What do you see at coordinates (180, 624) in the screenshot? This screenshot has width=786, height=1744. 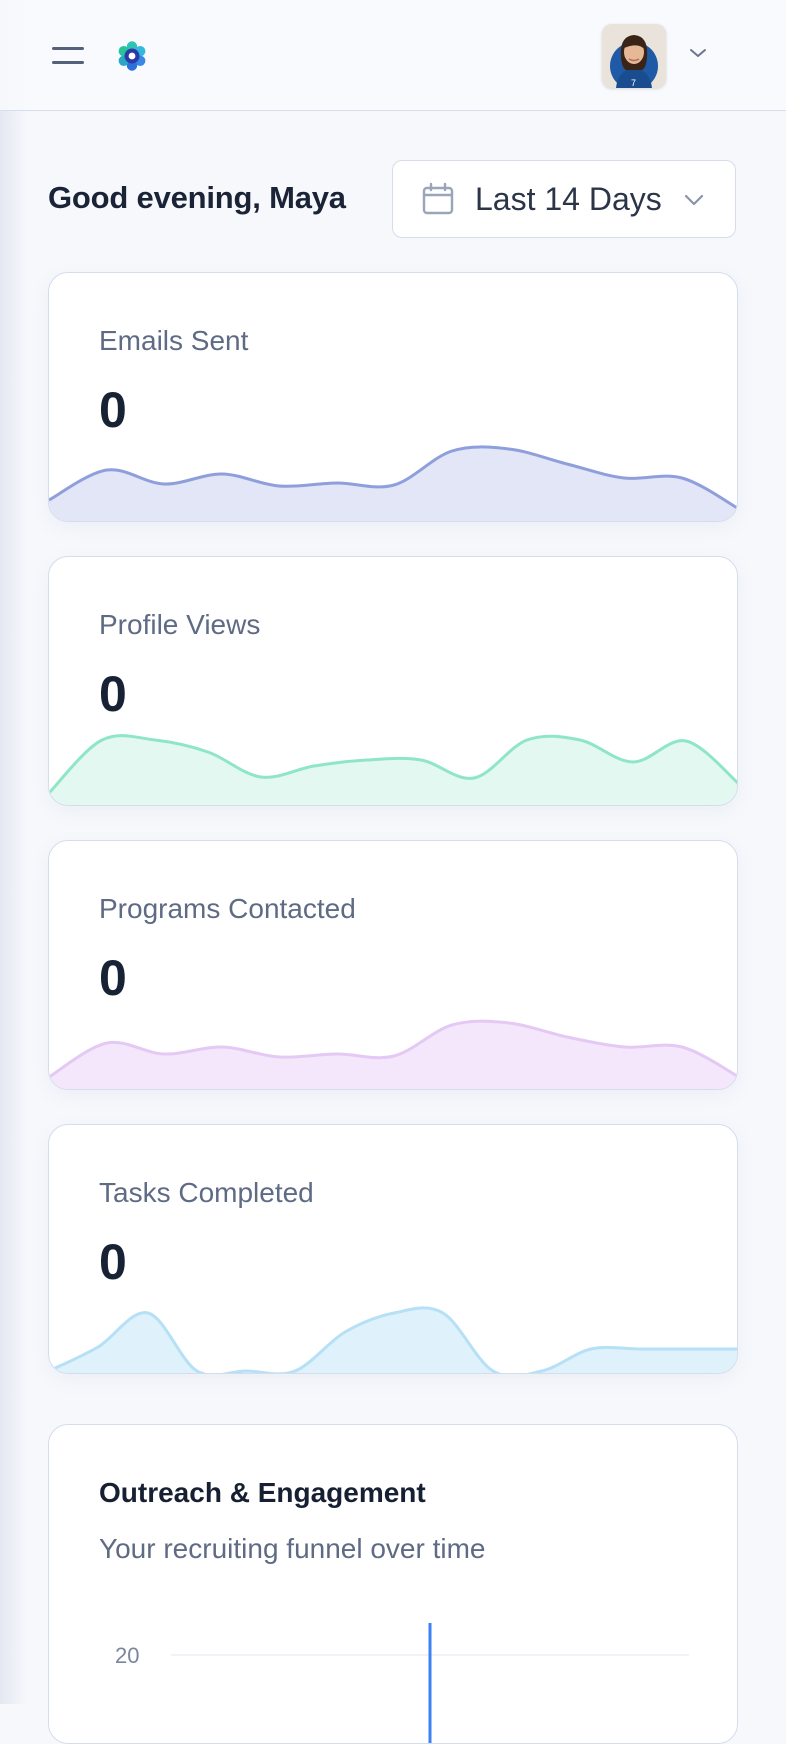 I see `stat-label: Profile Views` at bounding box center [180, 624].